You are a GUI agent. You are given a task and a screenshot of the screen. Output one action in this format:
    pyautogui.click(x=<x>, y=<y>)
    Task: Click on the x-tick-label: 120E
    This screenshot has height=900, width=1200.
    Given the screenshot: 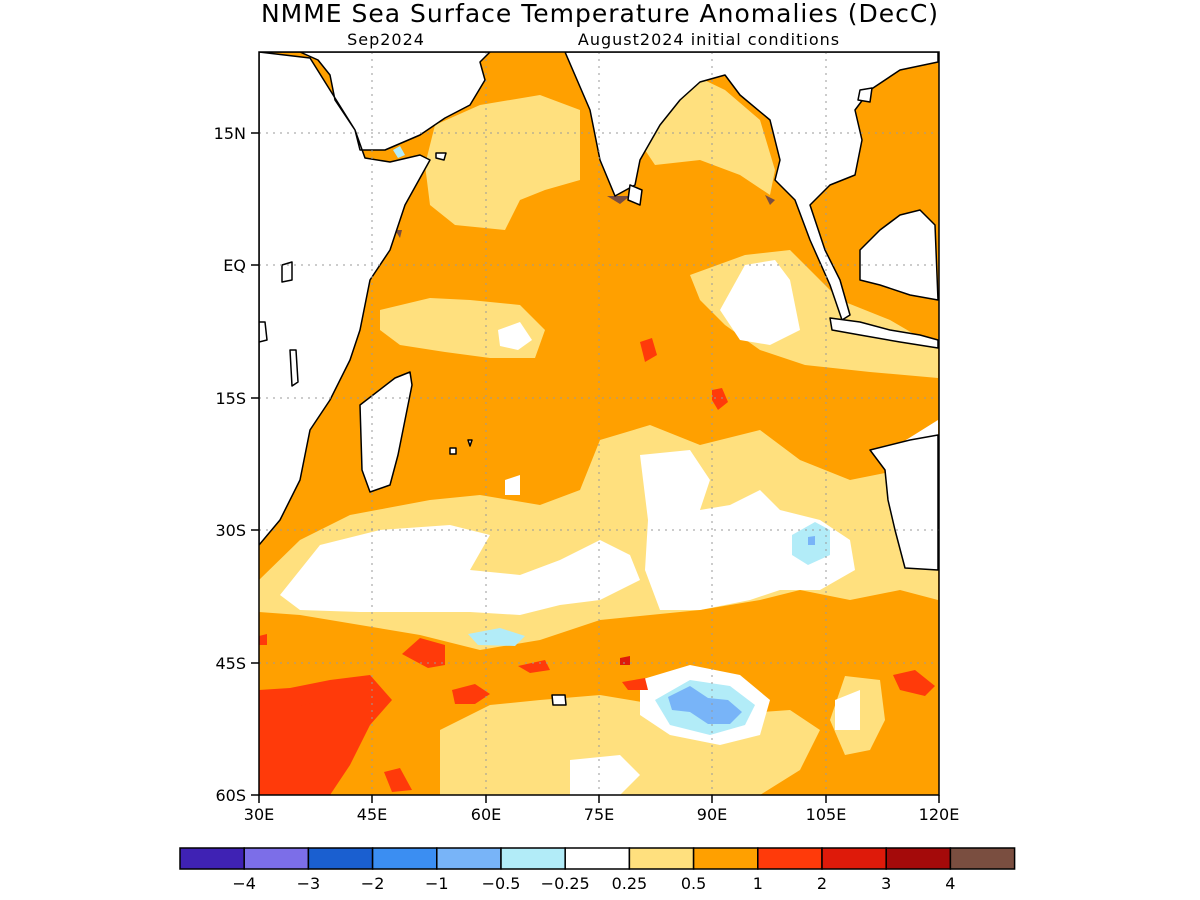 What is the action you would take?
    pyautogui.click(x=939, y=814)
    